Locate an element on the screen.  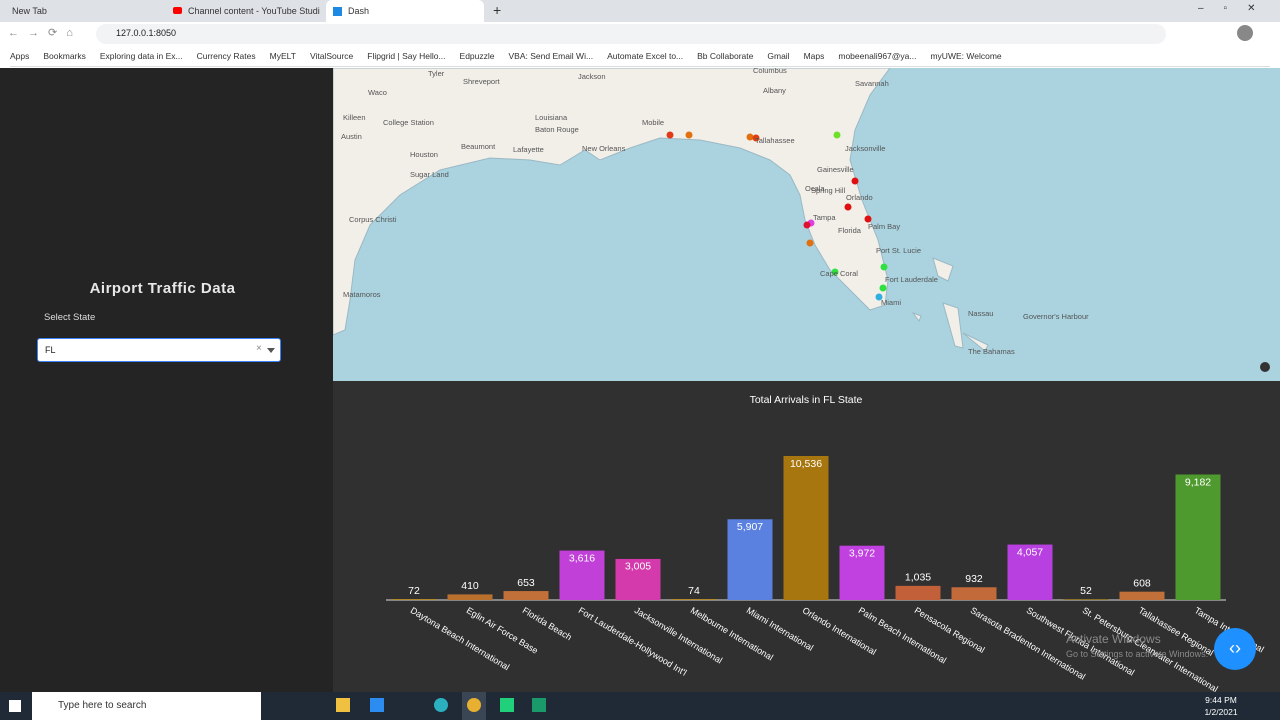
map-label: Spring Hill is located at coordinates (828, 190).